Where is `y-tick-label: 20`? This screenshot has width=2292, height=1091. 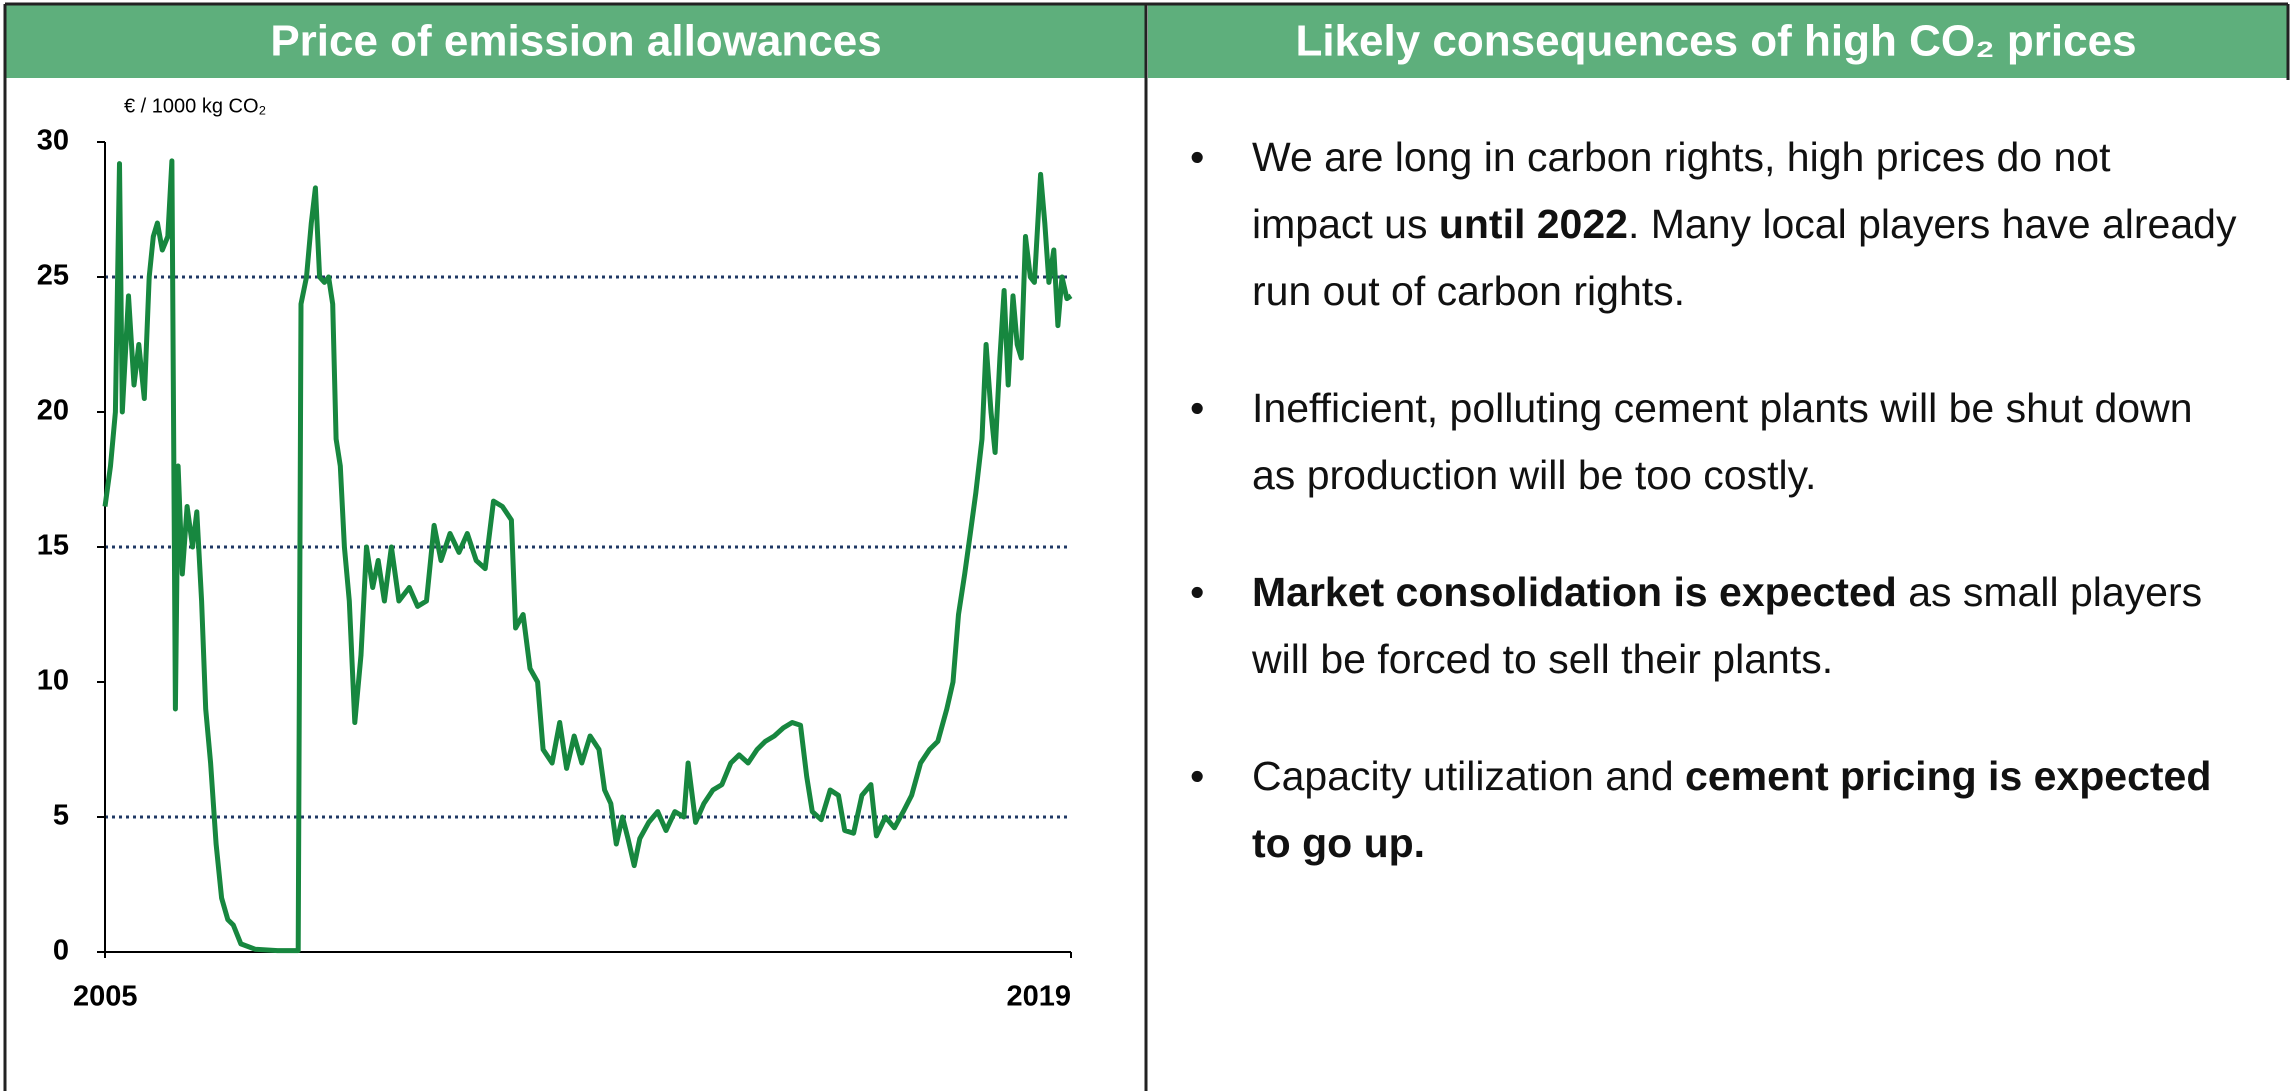 y-tick-label: 20 is located at coordinates (53, 411).